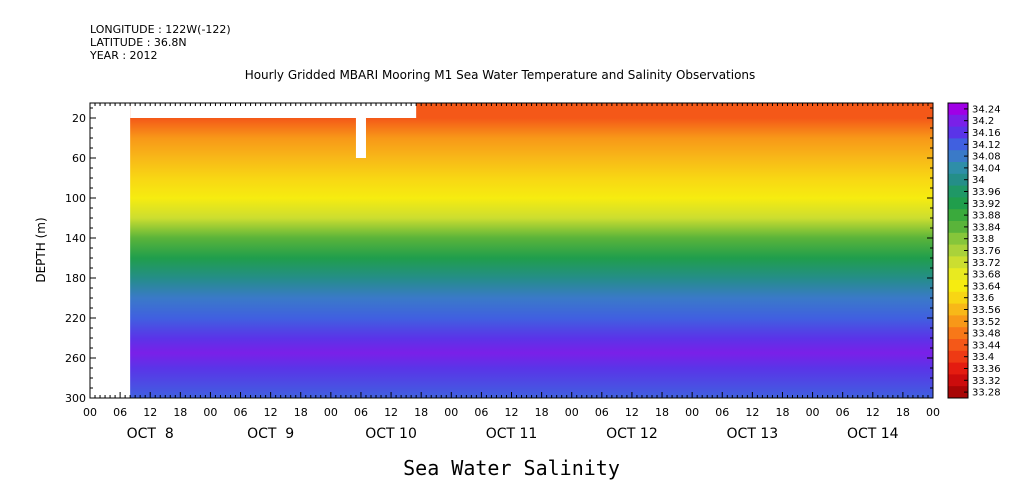  I want to click on colorbar-label: 33.32, so click(986, 381).